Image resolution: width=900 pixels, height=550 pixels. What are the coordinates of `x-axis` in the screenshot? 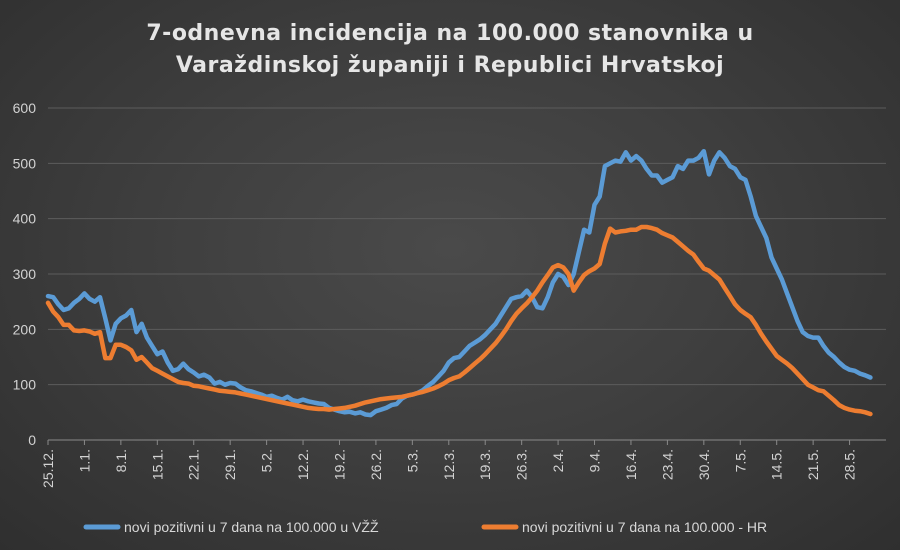 It's located at (466, 442).